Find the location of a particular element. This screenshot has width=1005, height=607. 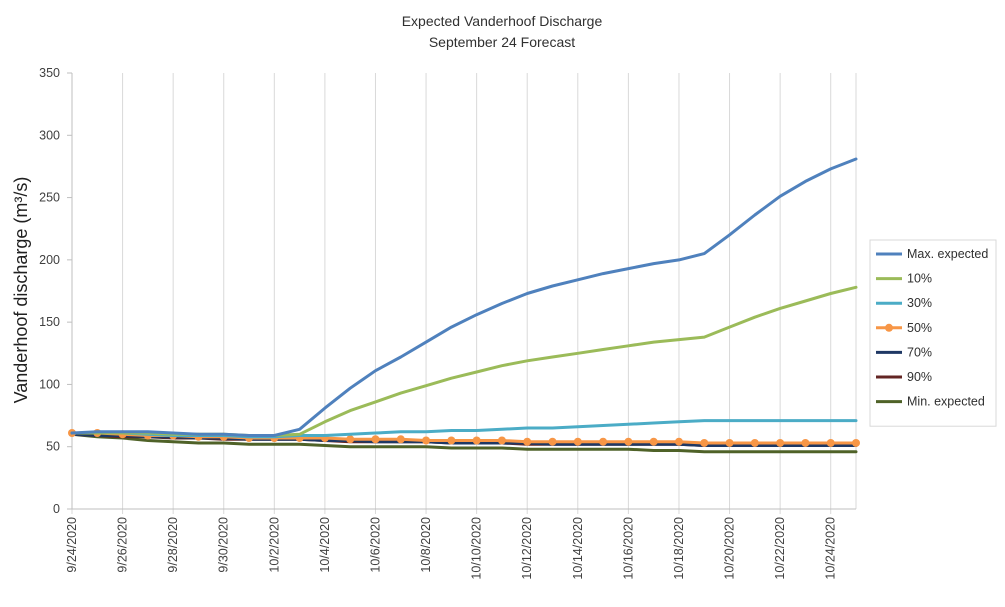

legend-marker is located at coordinates (889, 327).